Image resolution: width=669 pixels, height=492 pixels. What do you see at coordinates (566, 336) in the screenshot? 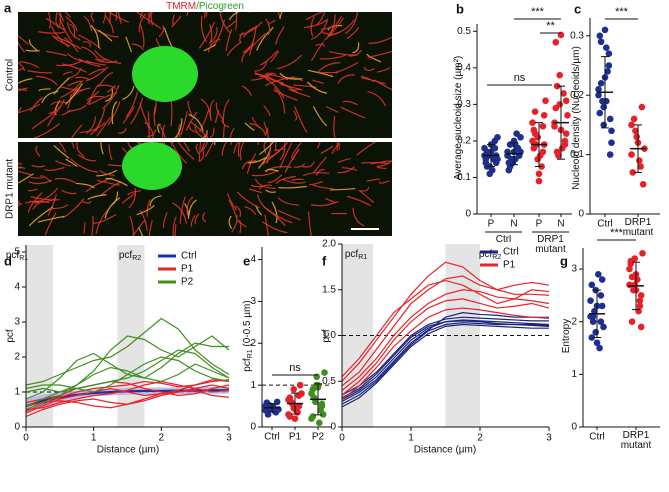
I see `y-axis-label: Entropy` at bounding box center [566, 336].